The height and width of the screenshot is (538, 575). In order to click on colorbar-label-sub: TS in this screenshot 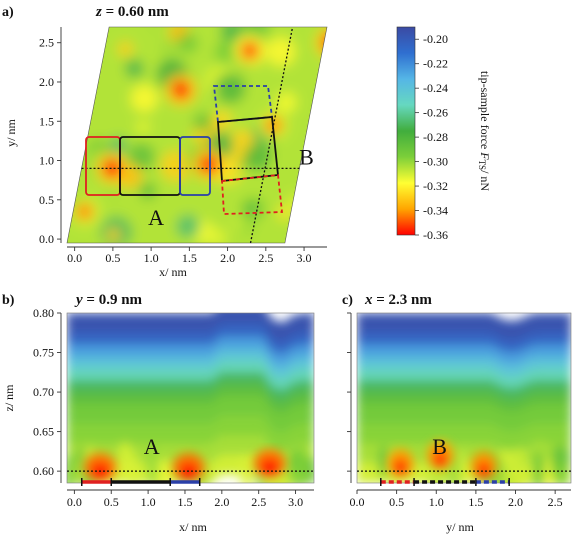, I will do `click(482, 165)`.